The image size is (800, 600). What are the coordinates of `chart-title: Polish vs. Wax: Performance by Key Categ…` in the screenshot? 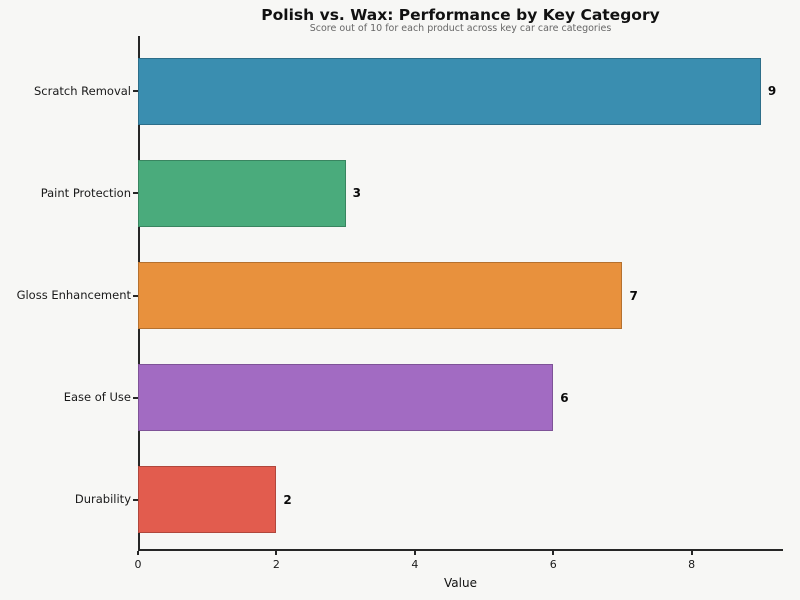 It's located at (460, 15).